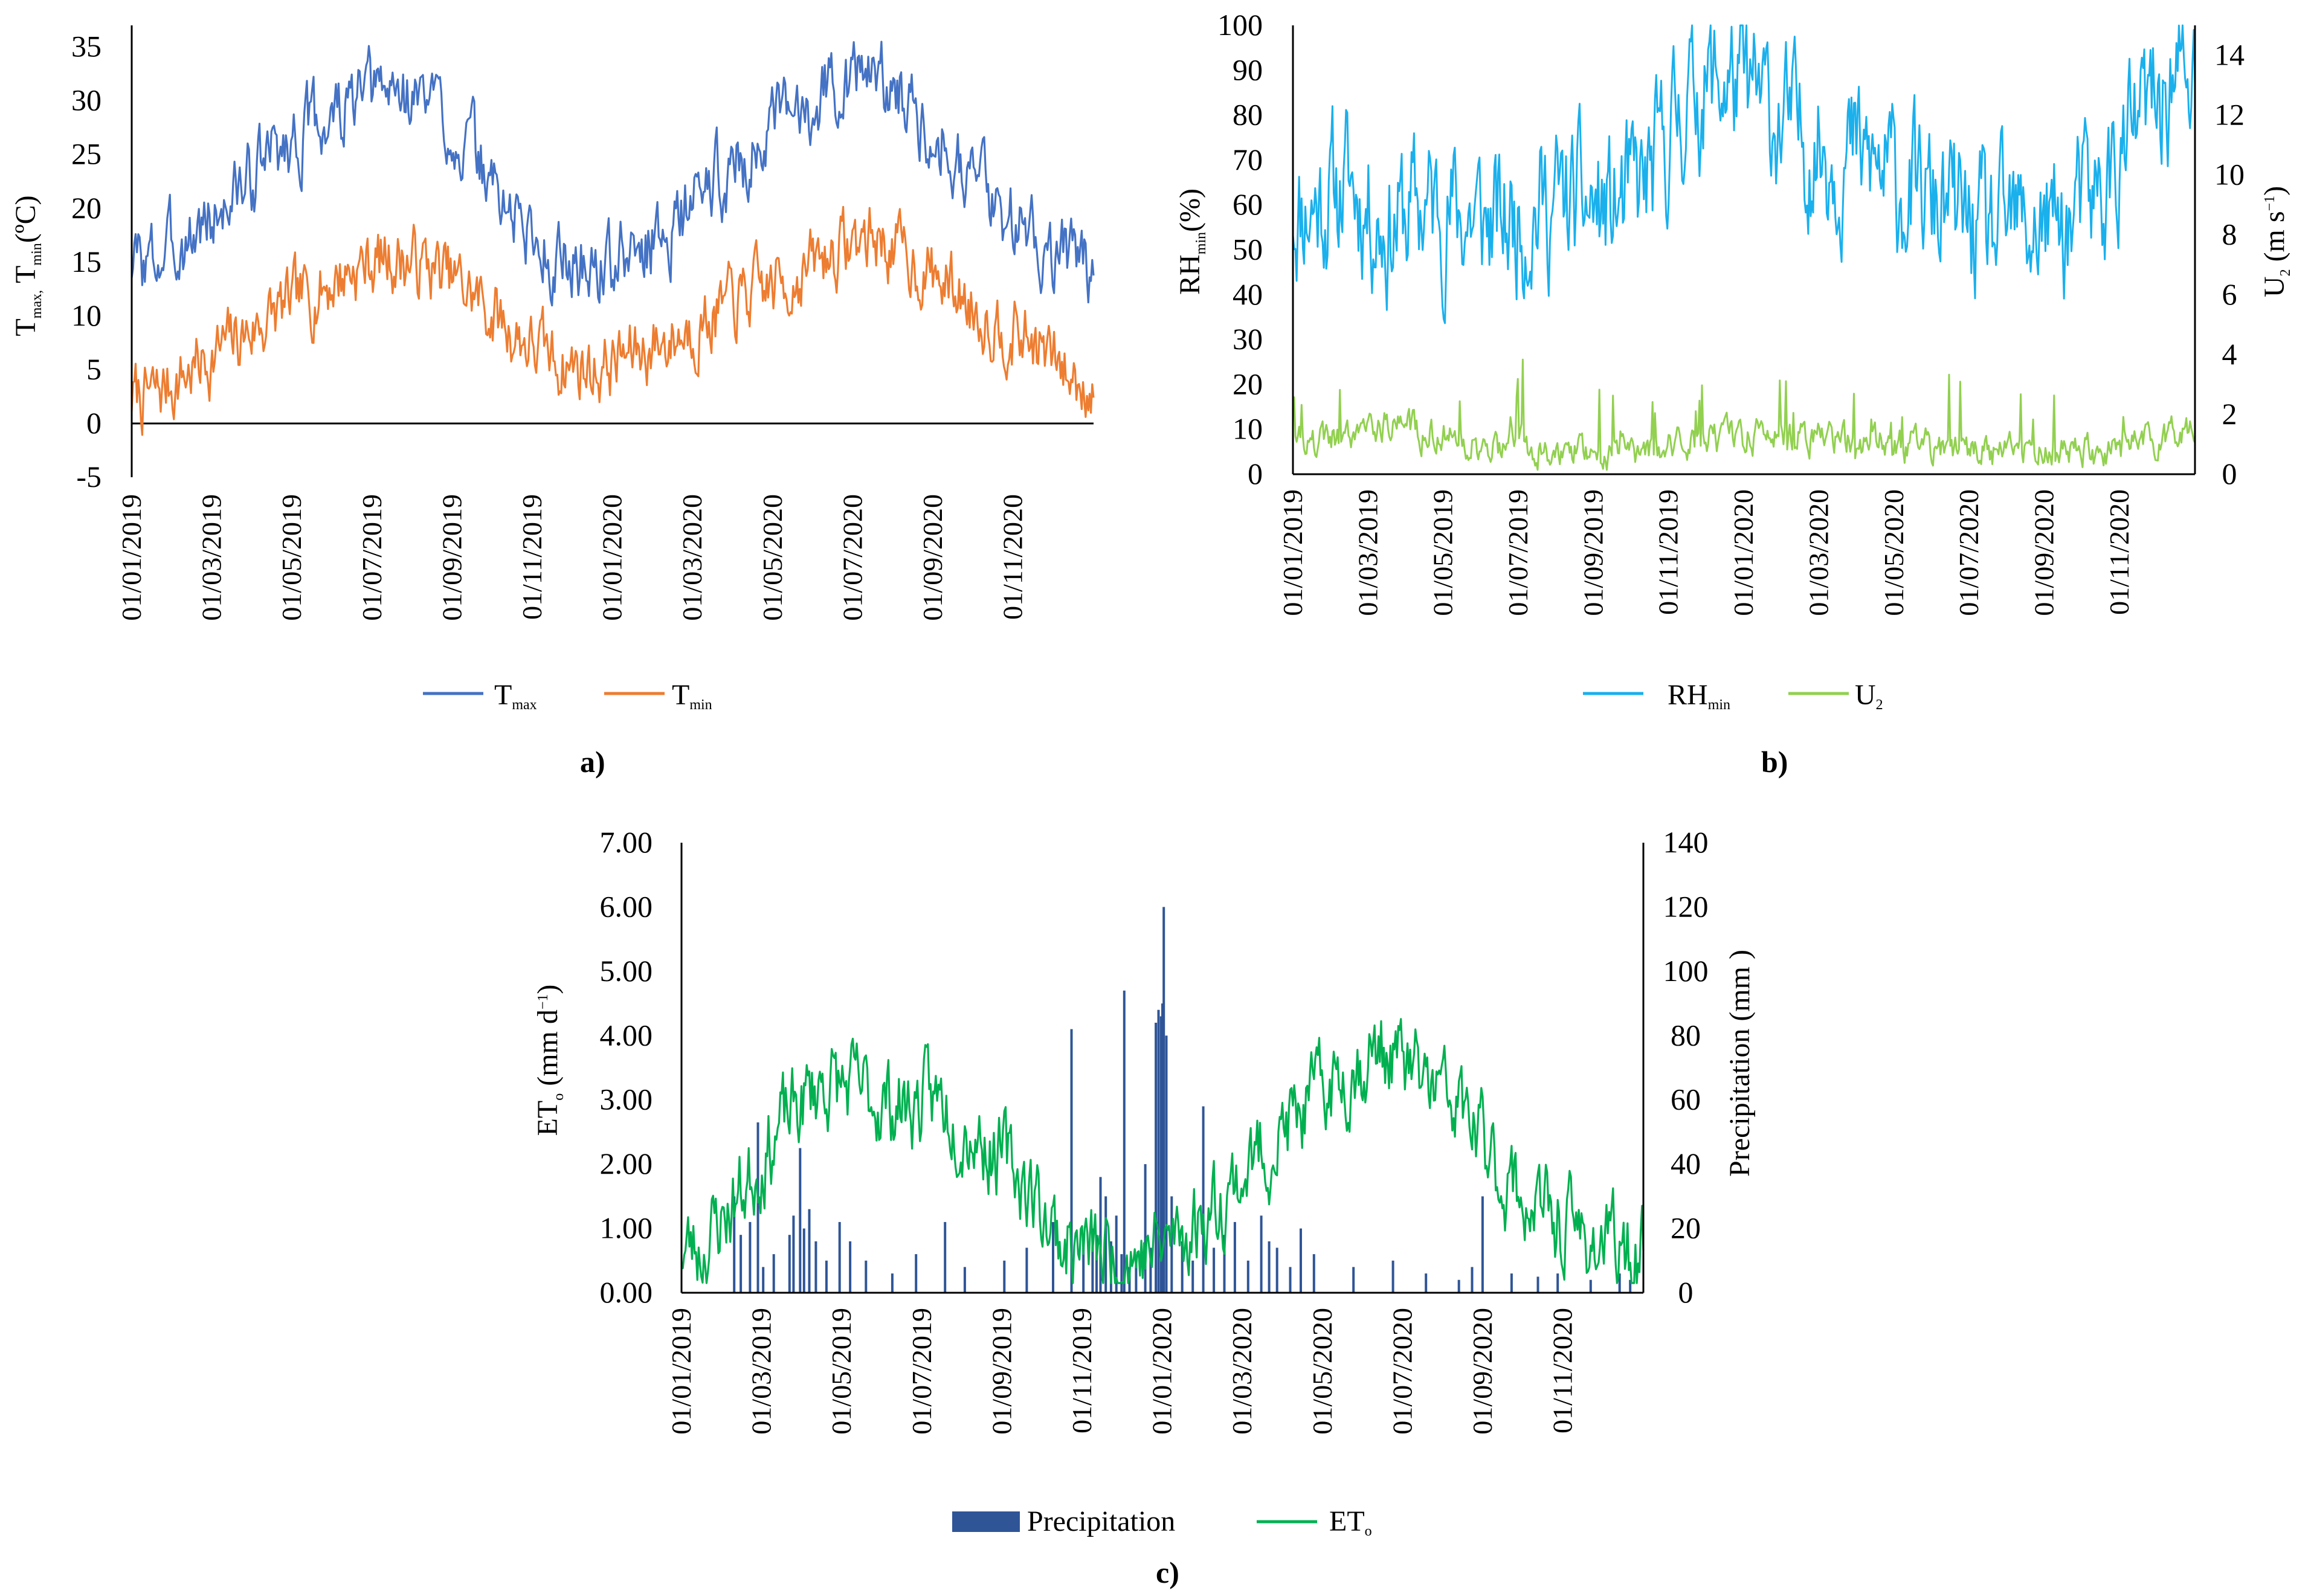 The width and height of the screenshot is (2314, 1596). What do you see at coordinates (451, 557) in the screenshot?
I see `chart-a-date-tick: 01/09/2019` at bounding box center [451, 557].